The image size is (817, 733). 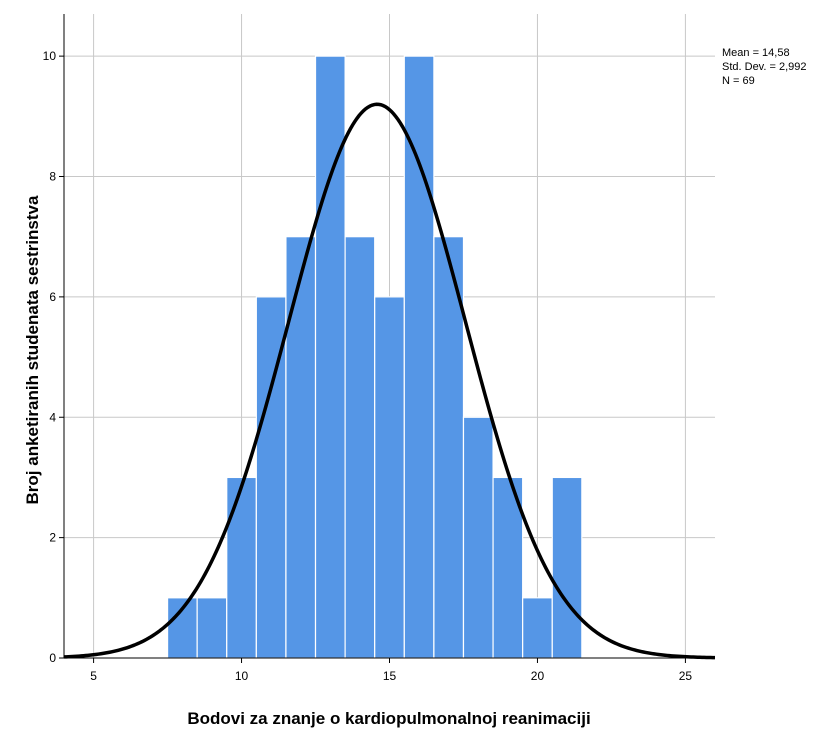 I want to click on x-tick-label: 5, so click(x=93, y=676).